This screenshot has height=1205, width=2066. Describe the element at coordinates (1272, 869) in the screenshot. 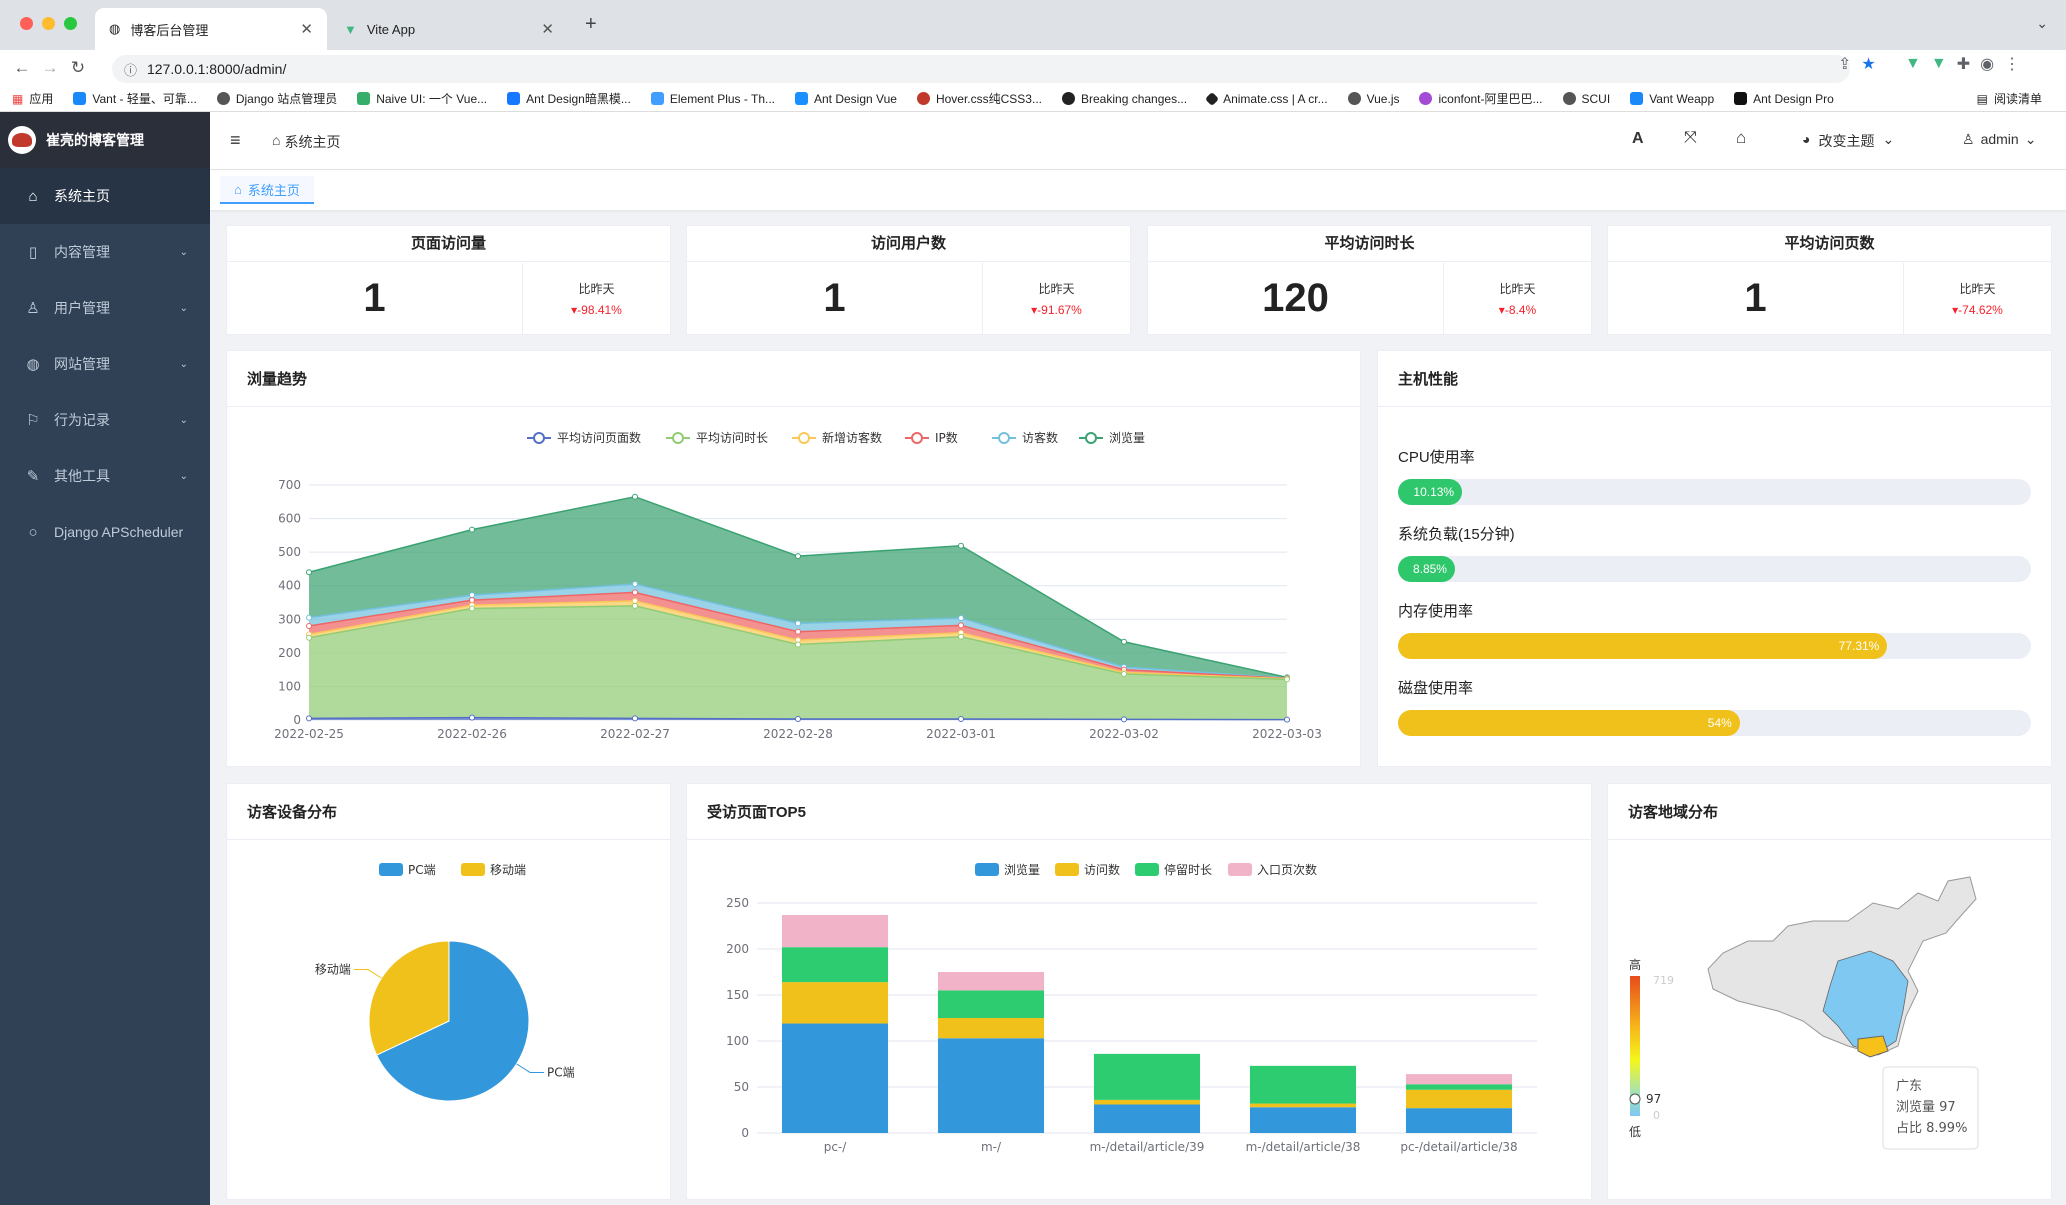

I see `legend-item: 入口页次数` at that location.